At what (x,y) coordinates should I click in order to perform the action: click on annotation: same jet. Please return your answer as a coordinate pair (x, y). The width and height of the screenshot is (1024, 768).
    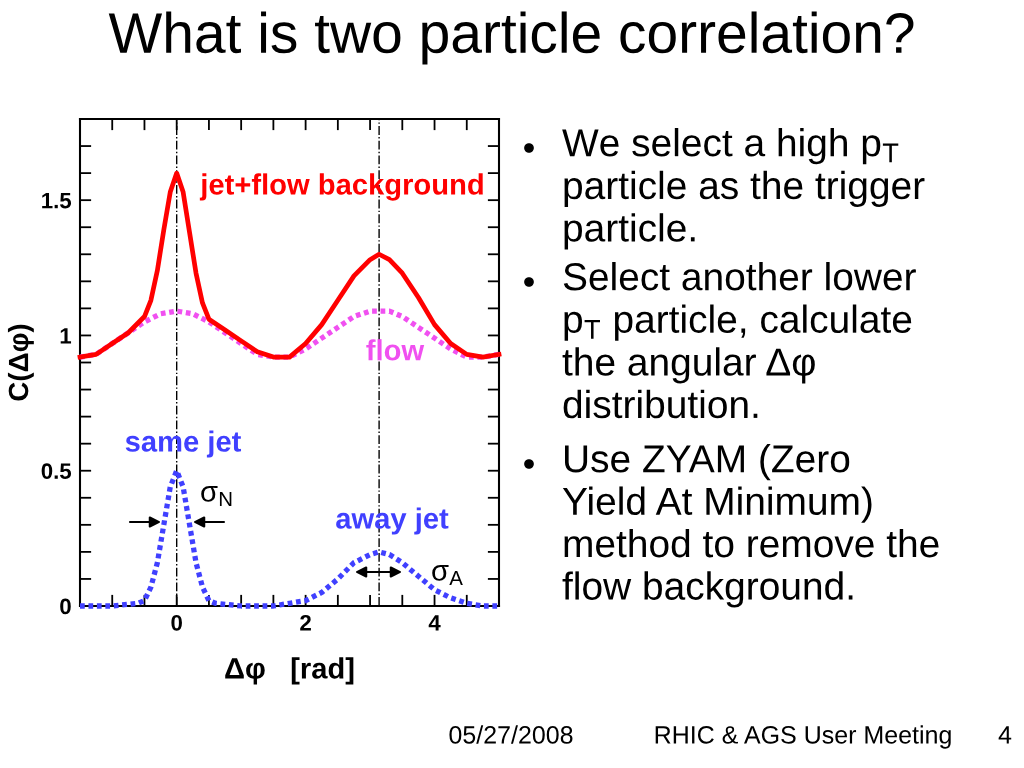
    Looking at the image, I should click on (183, 444).